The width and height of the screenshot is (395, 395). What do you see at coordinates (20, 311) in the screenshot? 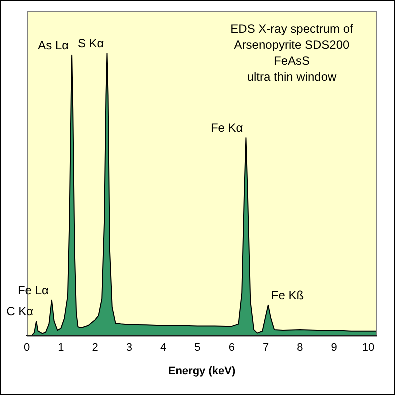
I see `annotation: C Kα` at bounding box center [20, 311].